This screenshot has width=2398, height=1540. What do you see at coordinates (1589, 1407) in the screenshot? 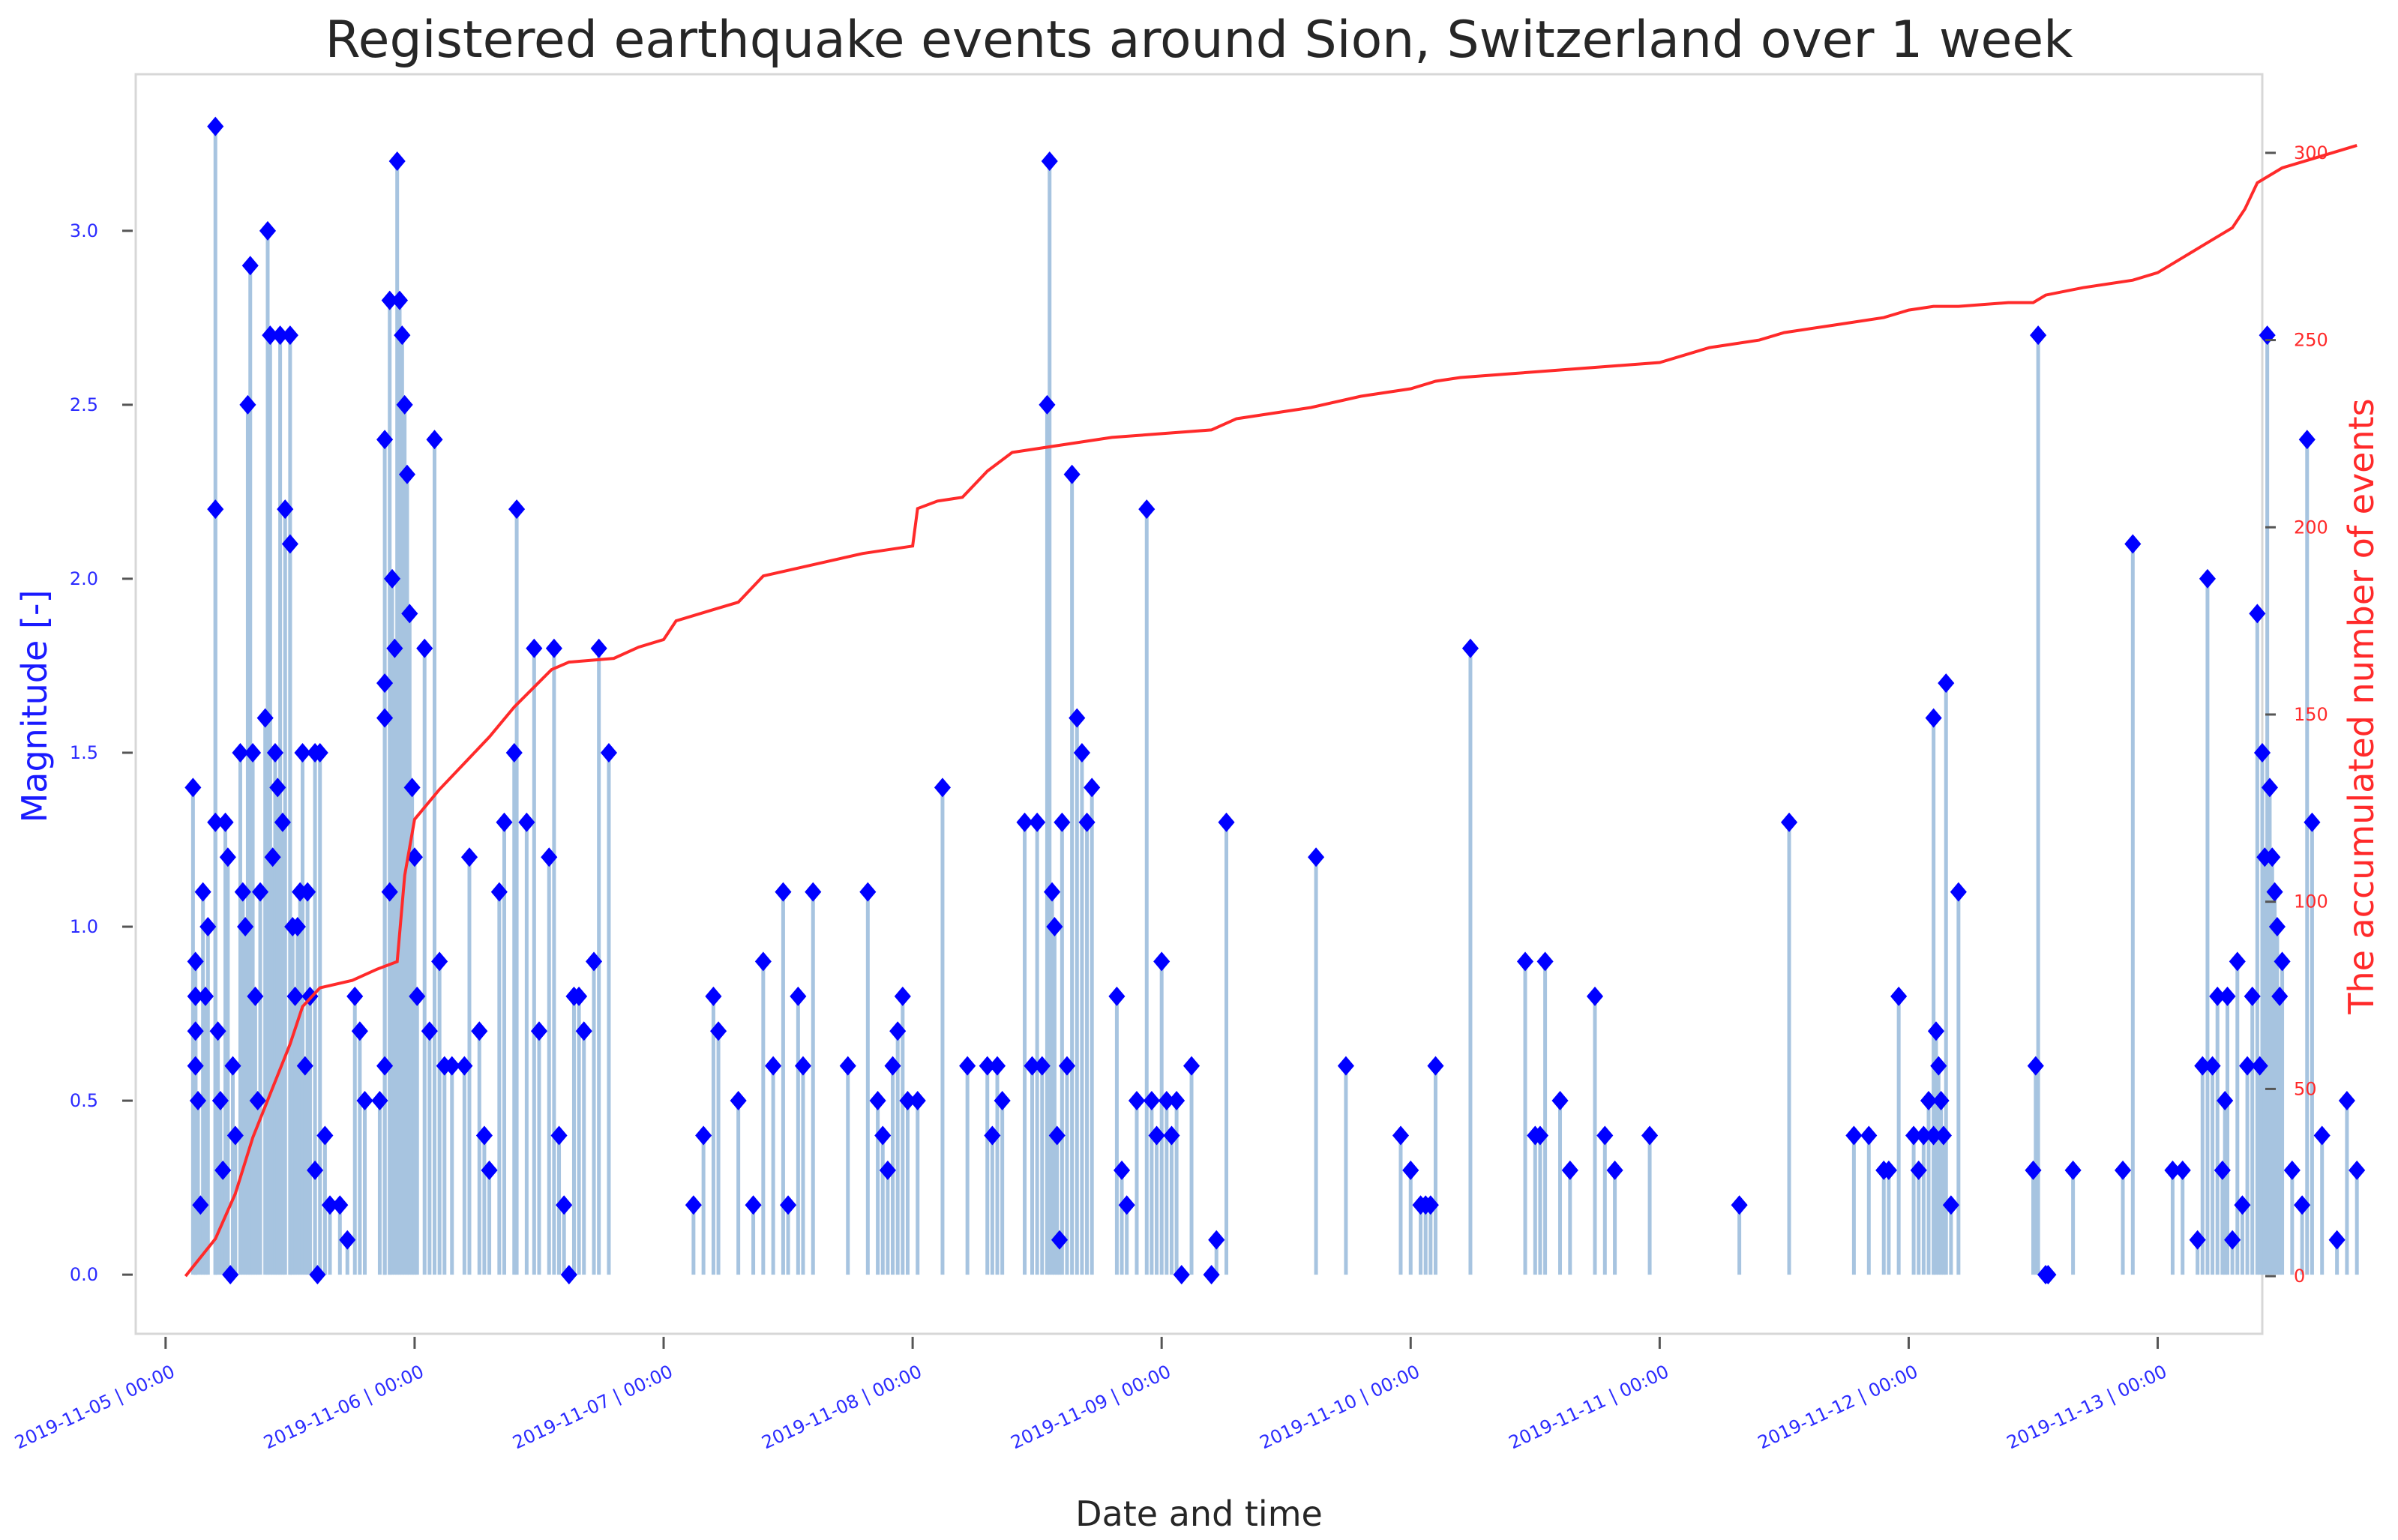
I see `x-tick-label: 2019-11-11 | 00:00` at bounding box center [1589, 1407].